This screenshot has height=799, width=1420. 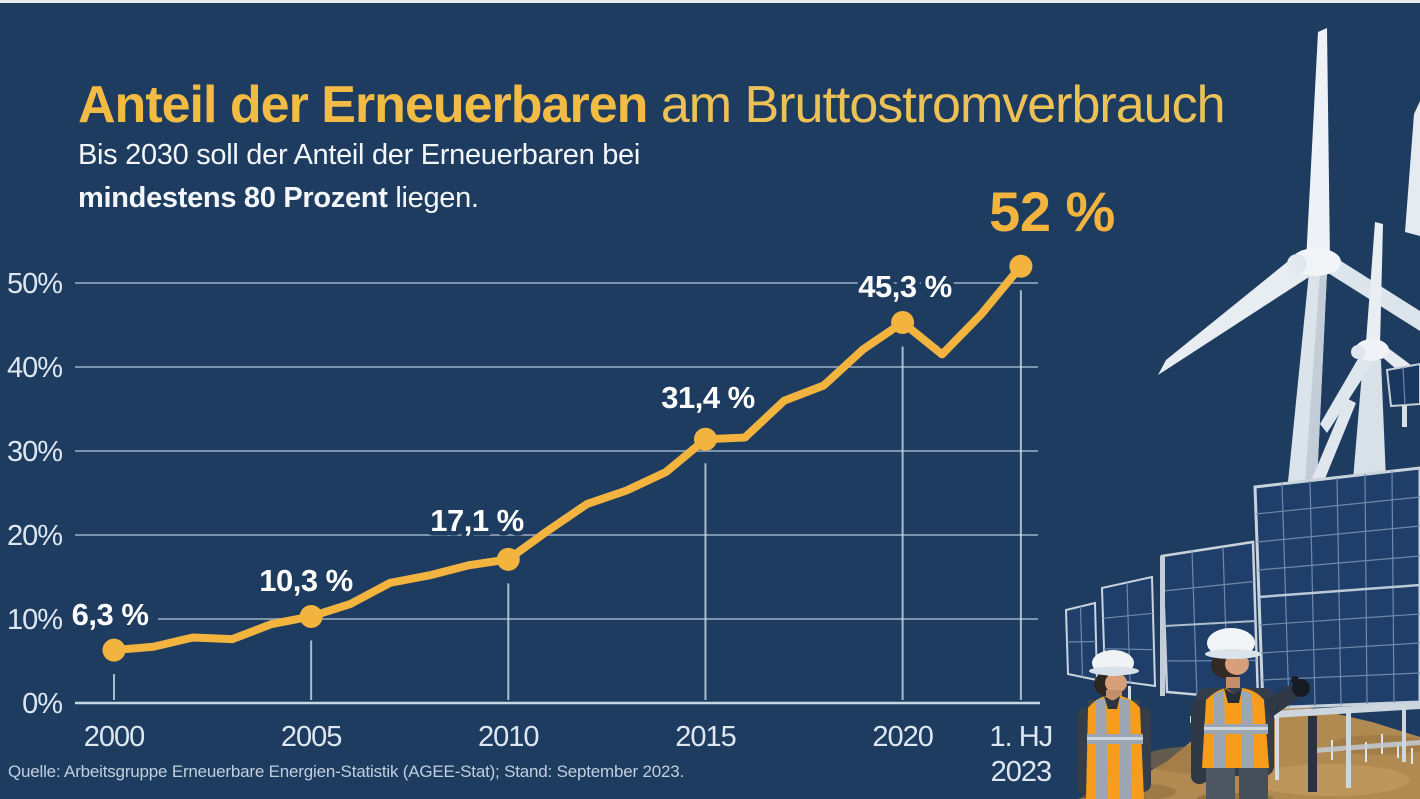 What do you see at coordinates (1052, 211) in the screenshot?
I see `current-value-label: 52 %` at bounding box center [1052, 211].